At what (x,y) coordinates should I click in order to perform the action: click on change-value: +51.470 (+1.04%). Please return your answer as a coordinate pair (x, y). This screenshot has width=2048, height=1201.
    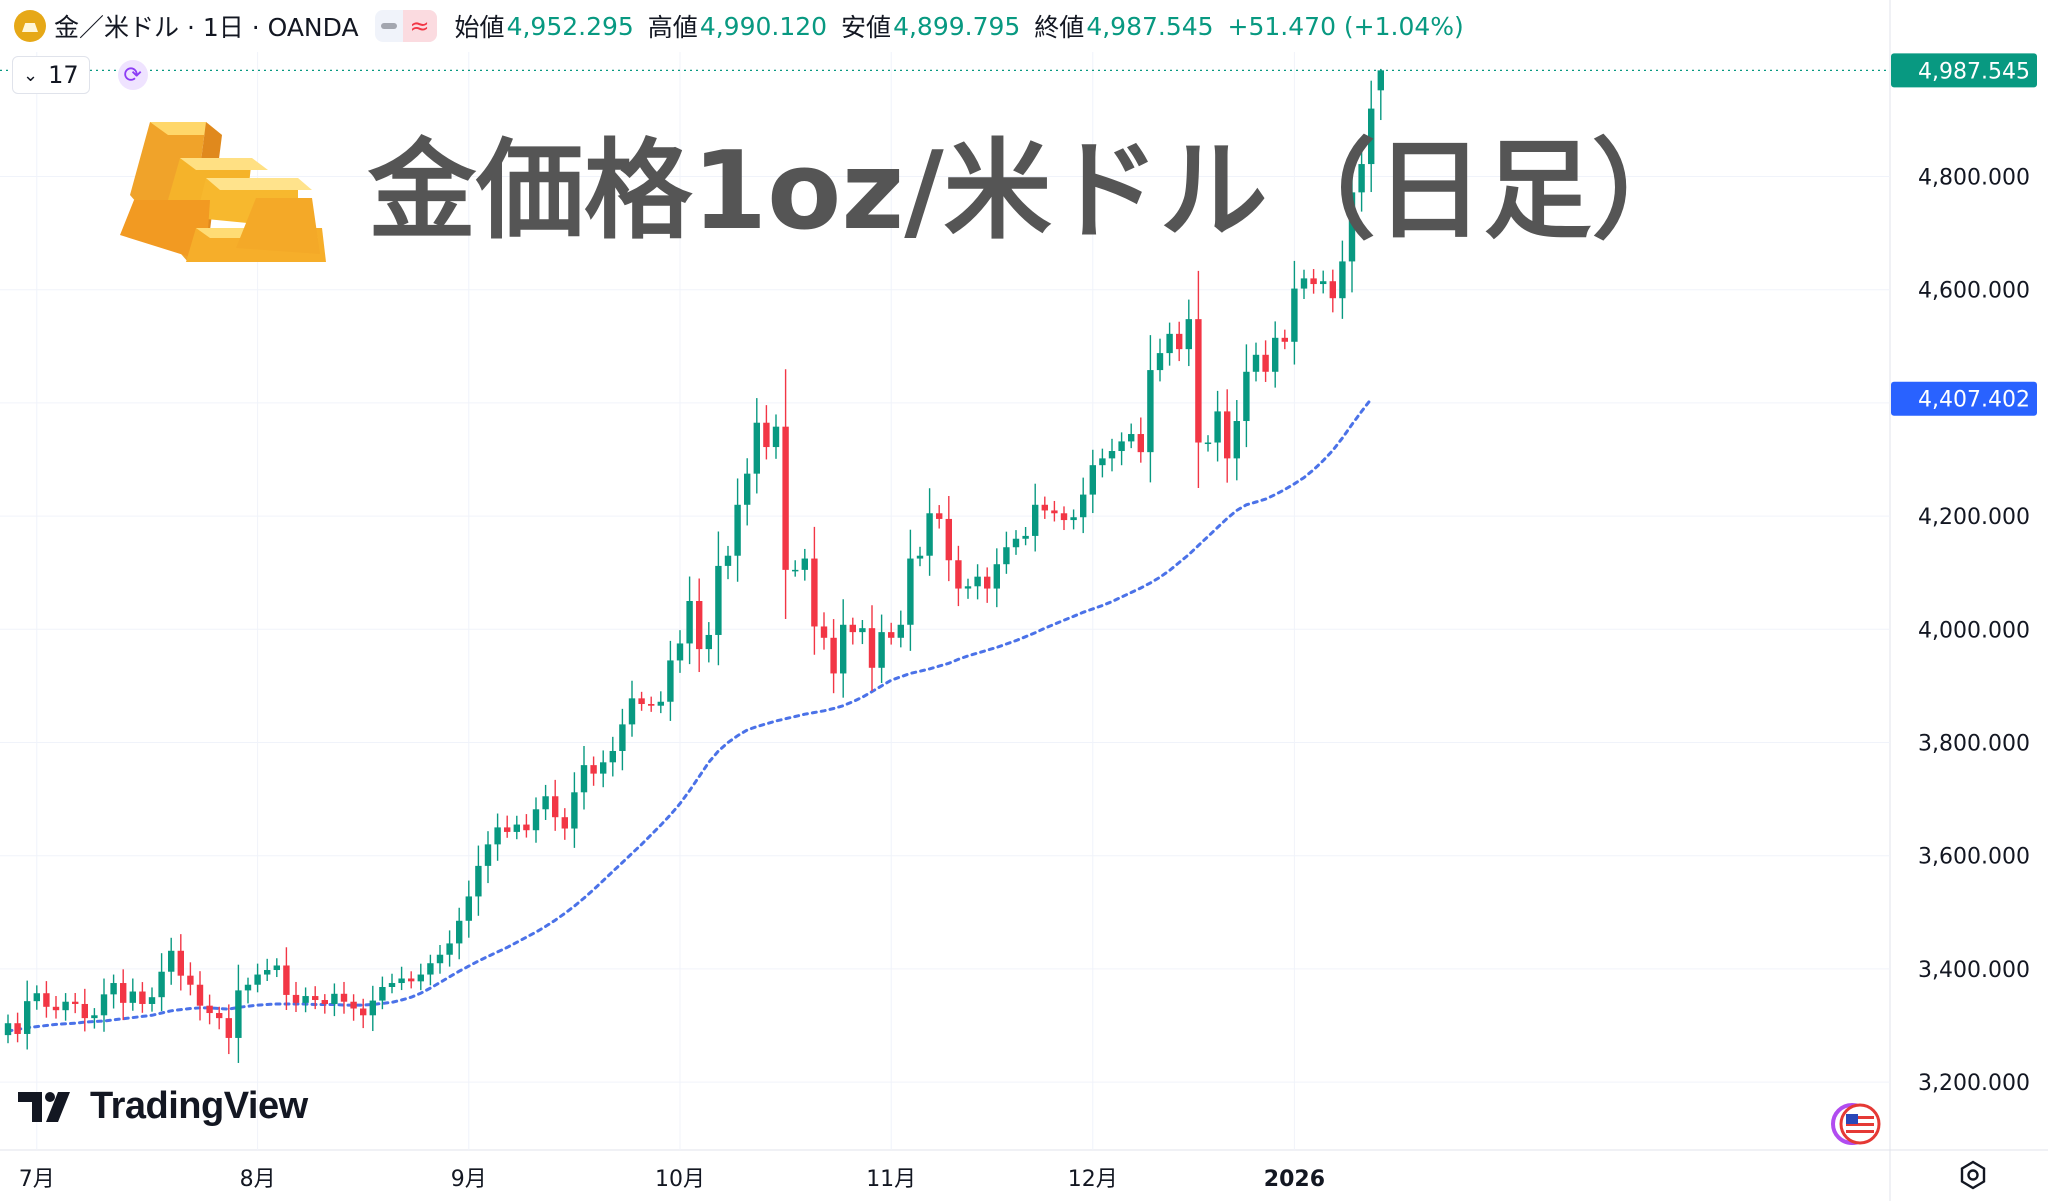
    Looking at the image, I should click on (1345, 26).